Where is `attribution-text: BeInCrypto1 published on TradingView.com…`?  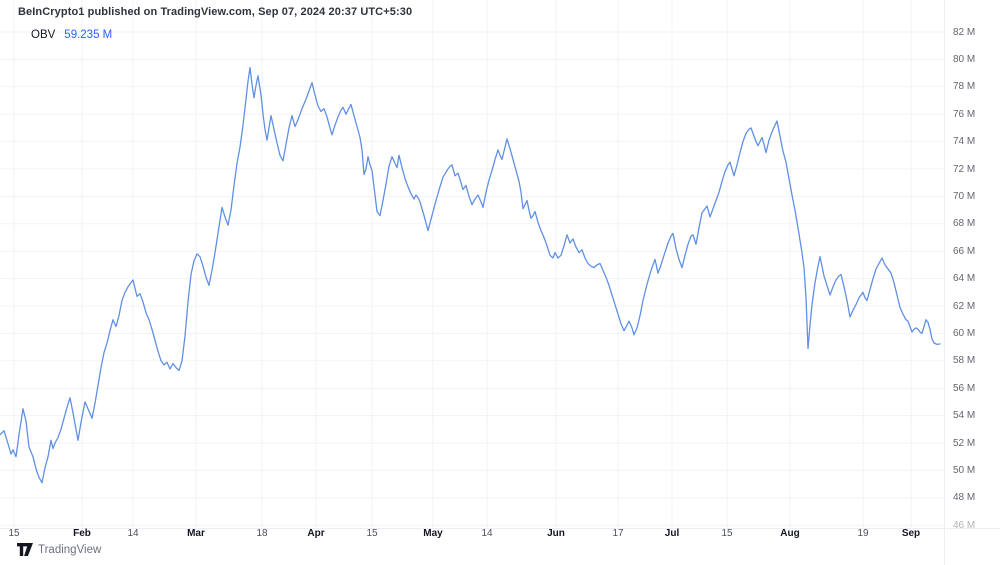 attribution-text: BeInCrypto1 published on TradingView.com… is located at coordinates (215, 12).